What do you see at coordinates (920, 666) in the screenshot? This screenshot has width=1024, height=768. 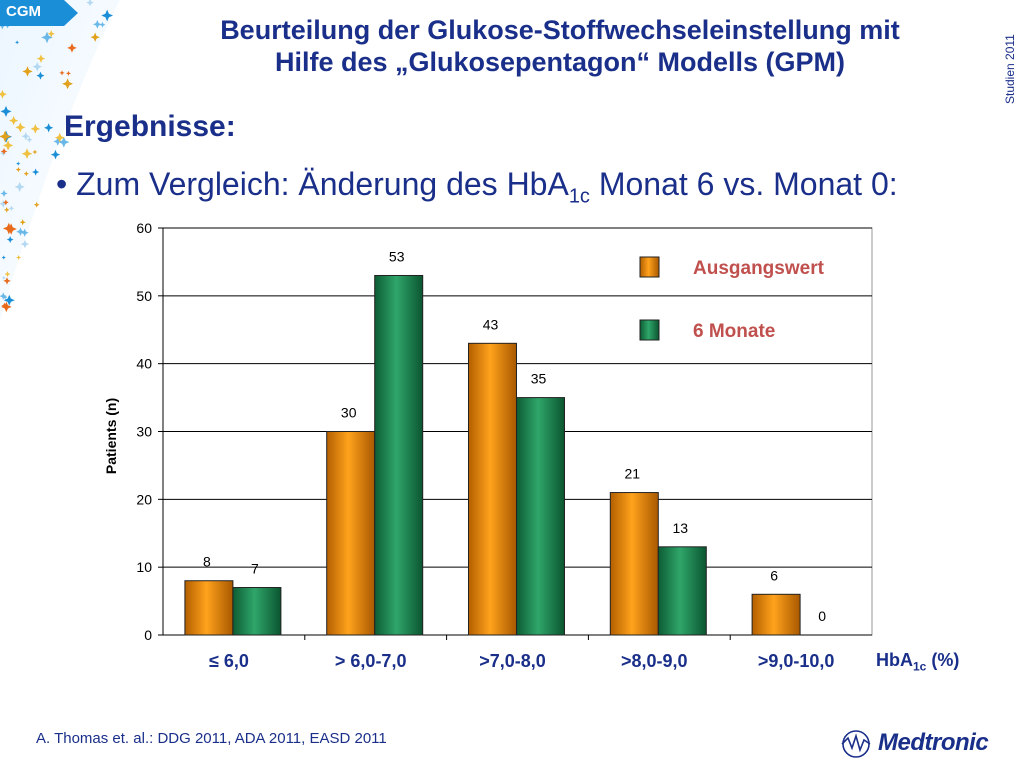 I see `x-axis-label-sub: 1c` at bounding box center [920, 666].